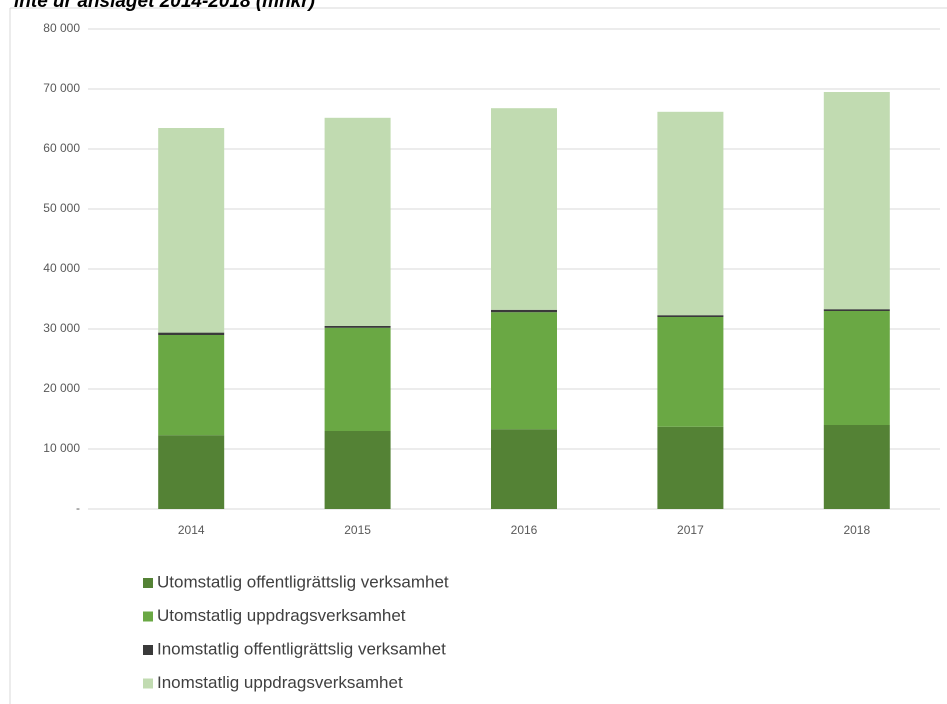 The width and height of the screenshot is (947, 704). I want to click on y-tick-label: 70 000, so click(61, 88).